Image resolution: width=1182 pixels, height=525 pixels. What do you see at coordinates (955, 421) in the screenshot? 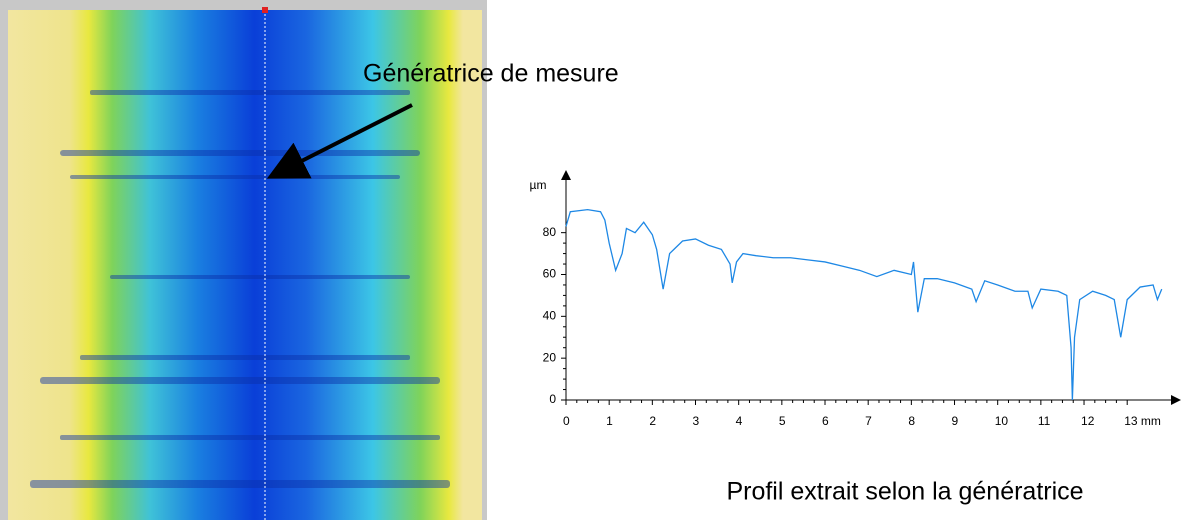
I see `x-tick-label: 9` at bounding box center [955, 421].